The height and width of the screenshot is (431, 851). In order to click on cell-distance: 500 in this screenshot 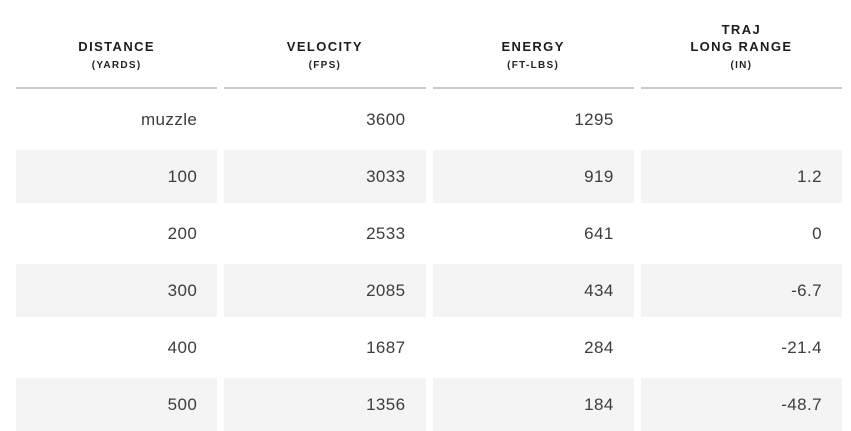, I will do `click(117, 404)`.